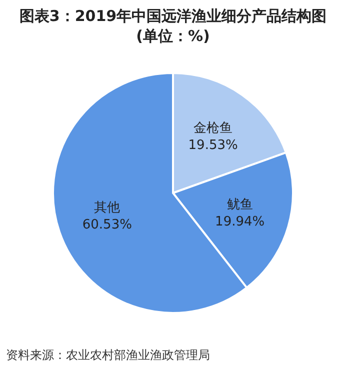 The image size is (346, 388). Describe the element at coordinates (108, 355) in the screenshot. I see `annotation: 资料来源：农业农村部渔业渔政管理局` at that location.